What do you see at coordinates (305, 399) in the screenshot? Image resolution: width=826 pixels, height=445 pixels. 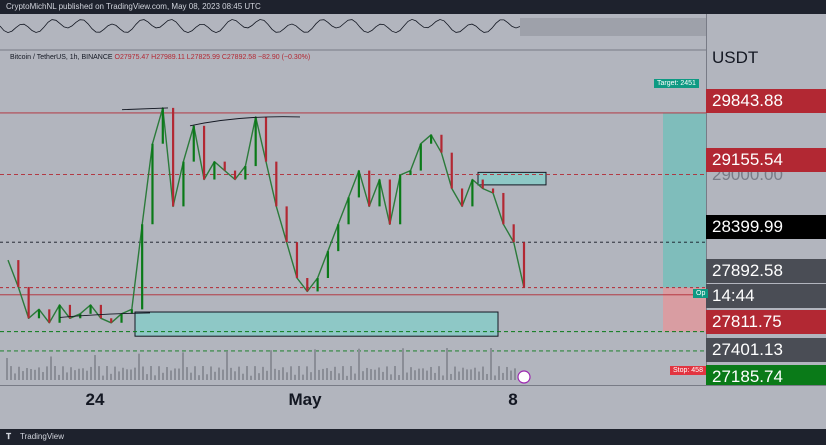 I see `time-tick-may: May` at bounding box center [305, 399].